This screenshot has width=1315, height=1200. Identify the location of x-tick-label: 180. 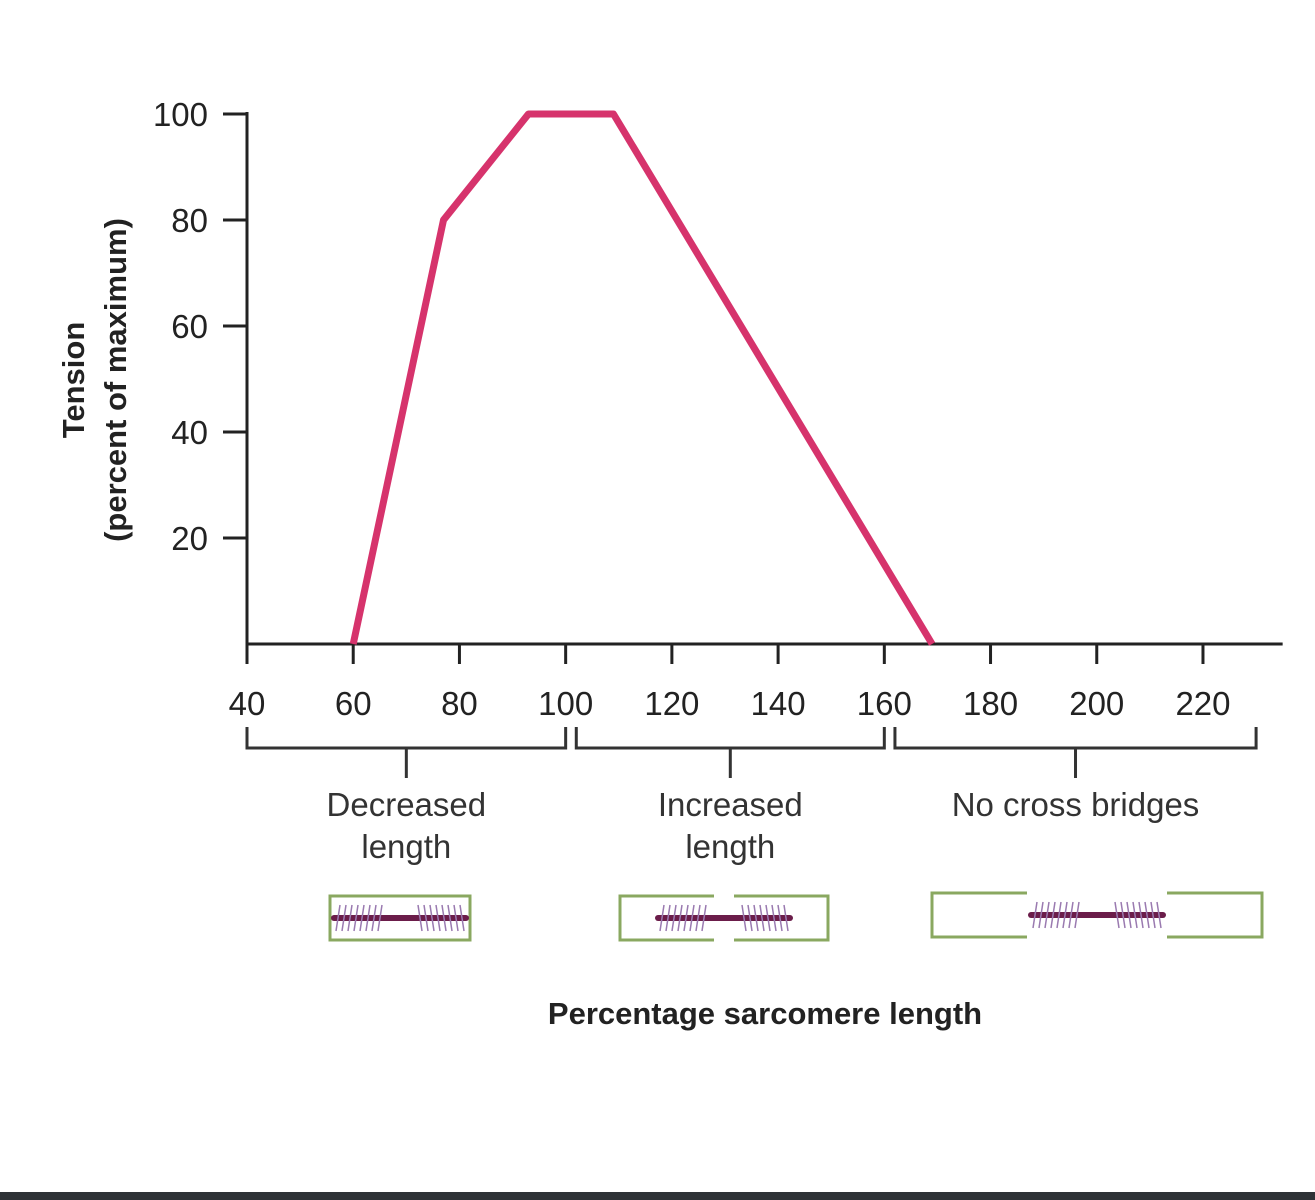
(990, 703).